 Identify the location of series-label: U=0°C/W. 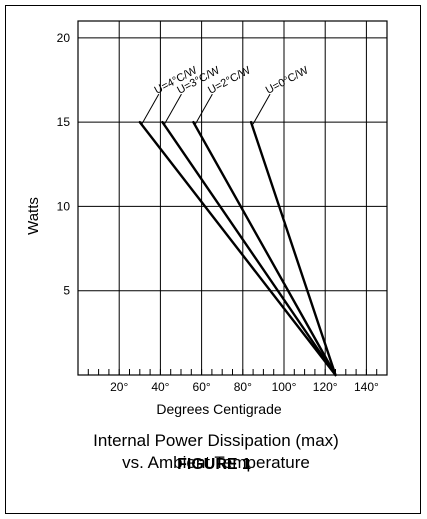
(287, 80).